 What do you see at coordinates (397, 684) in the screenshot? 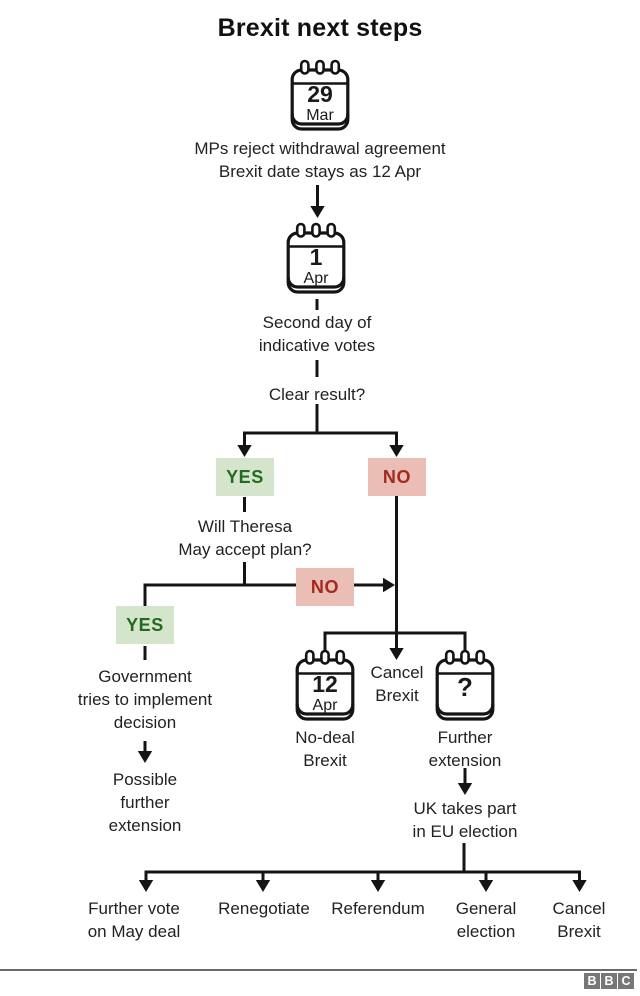
I see `outcome-cancel-brexit-mid: Cancel Brexit` at bounding box center [397, 684].